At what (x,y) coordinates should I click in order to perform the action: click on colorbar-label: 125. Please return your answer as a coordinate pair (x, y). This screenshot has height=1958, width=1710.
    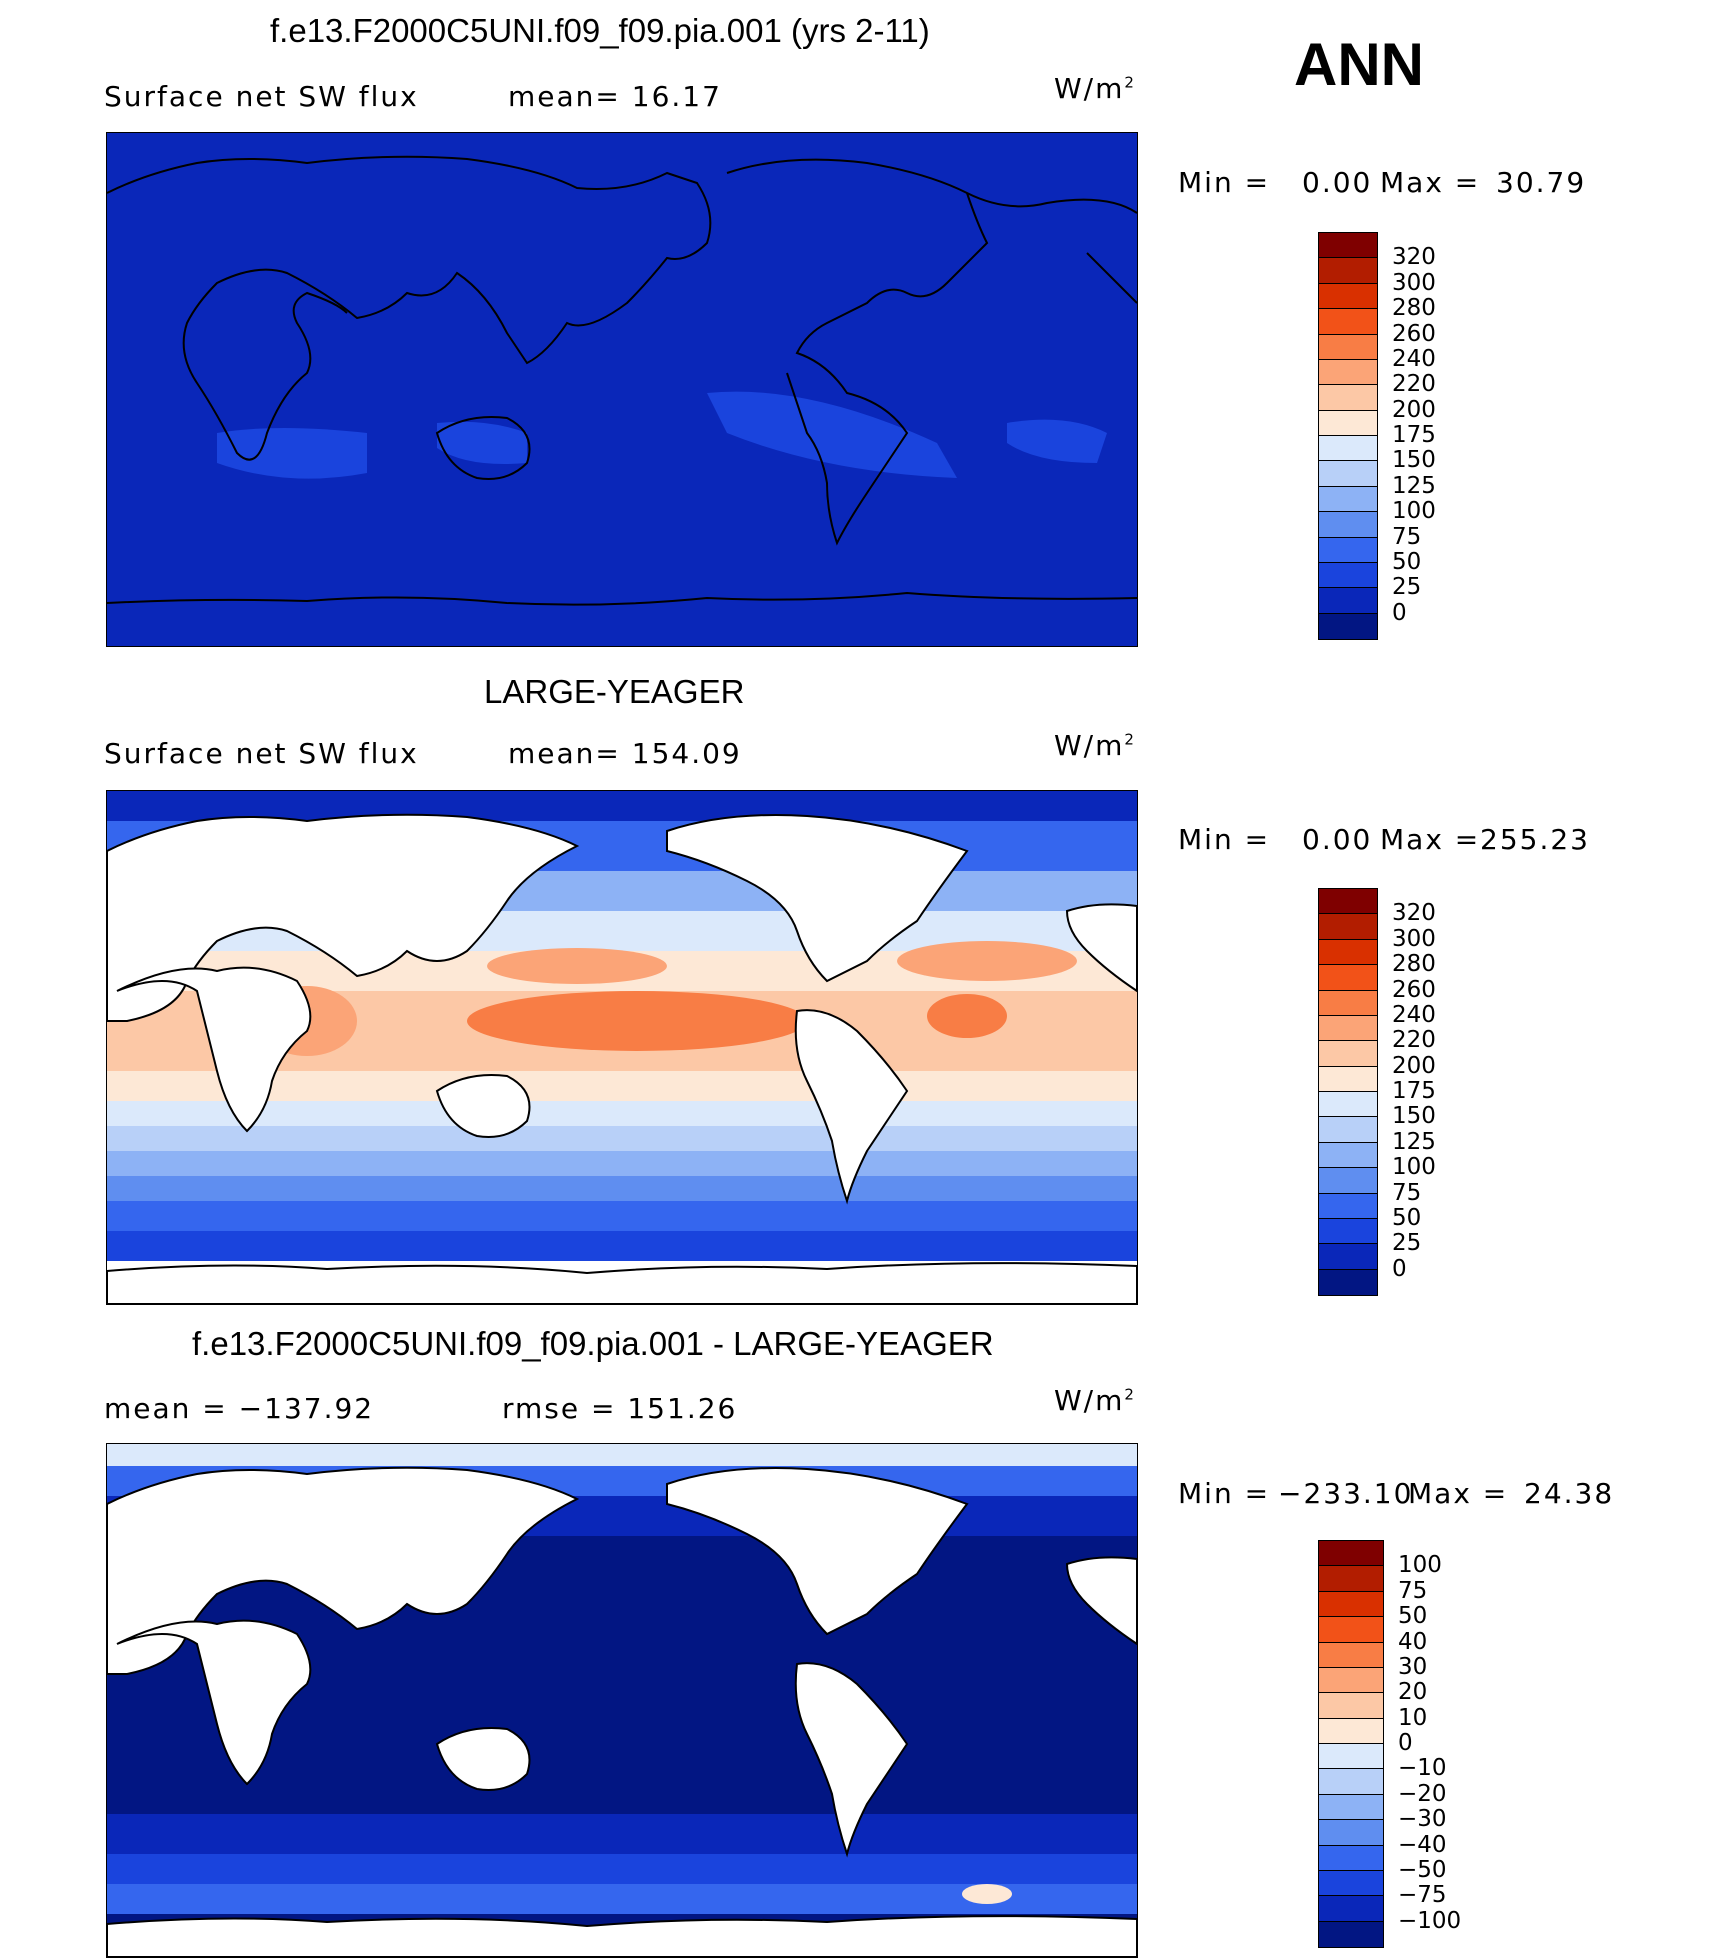
    Looking at the image, I should click on (1414, 1141).